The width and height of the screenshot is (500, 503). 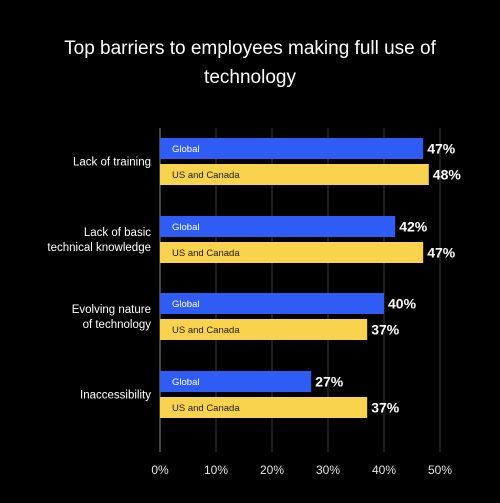 I want to click on category-label-line: Evolving nature, so click(x=111, y=310).